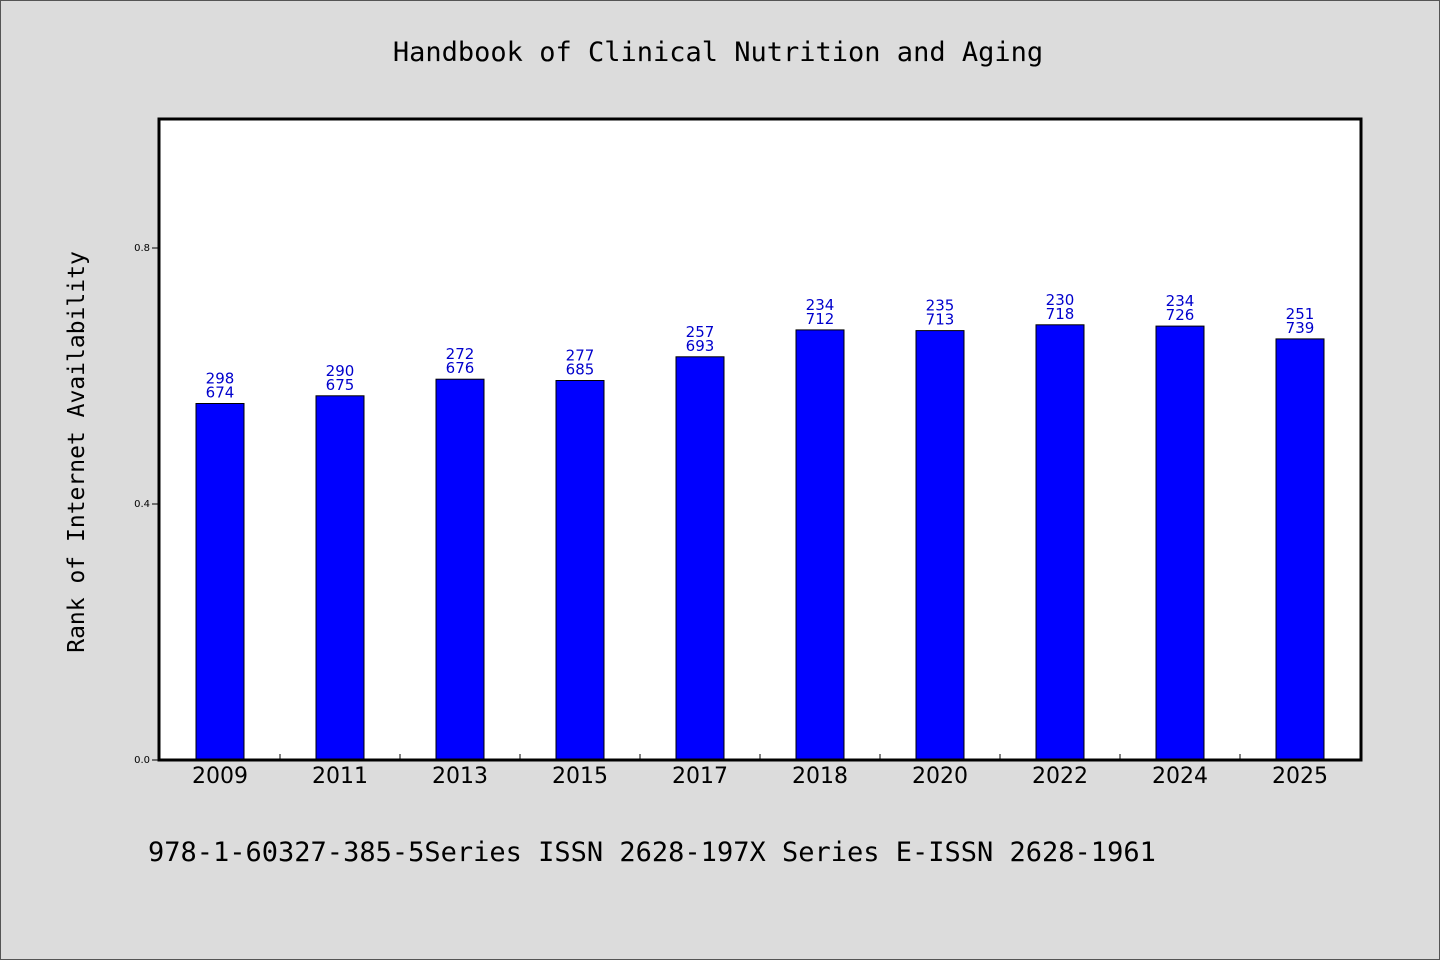 The height and width of the screenshot is (960, 1440). I want to click on bar-2018, so click(820, 545).